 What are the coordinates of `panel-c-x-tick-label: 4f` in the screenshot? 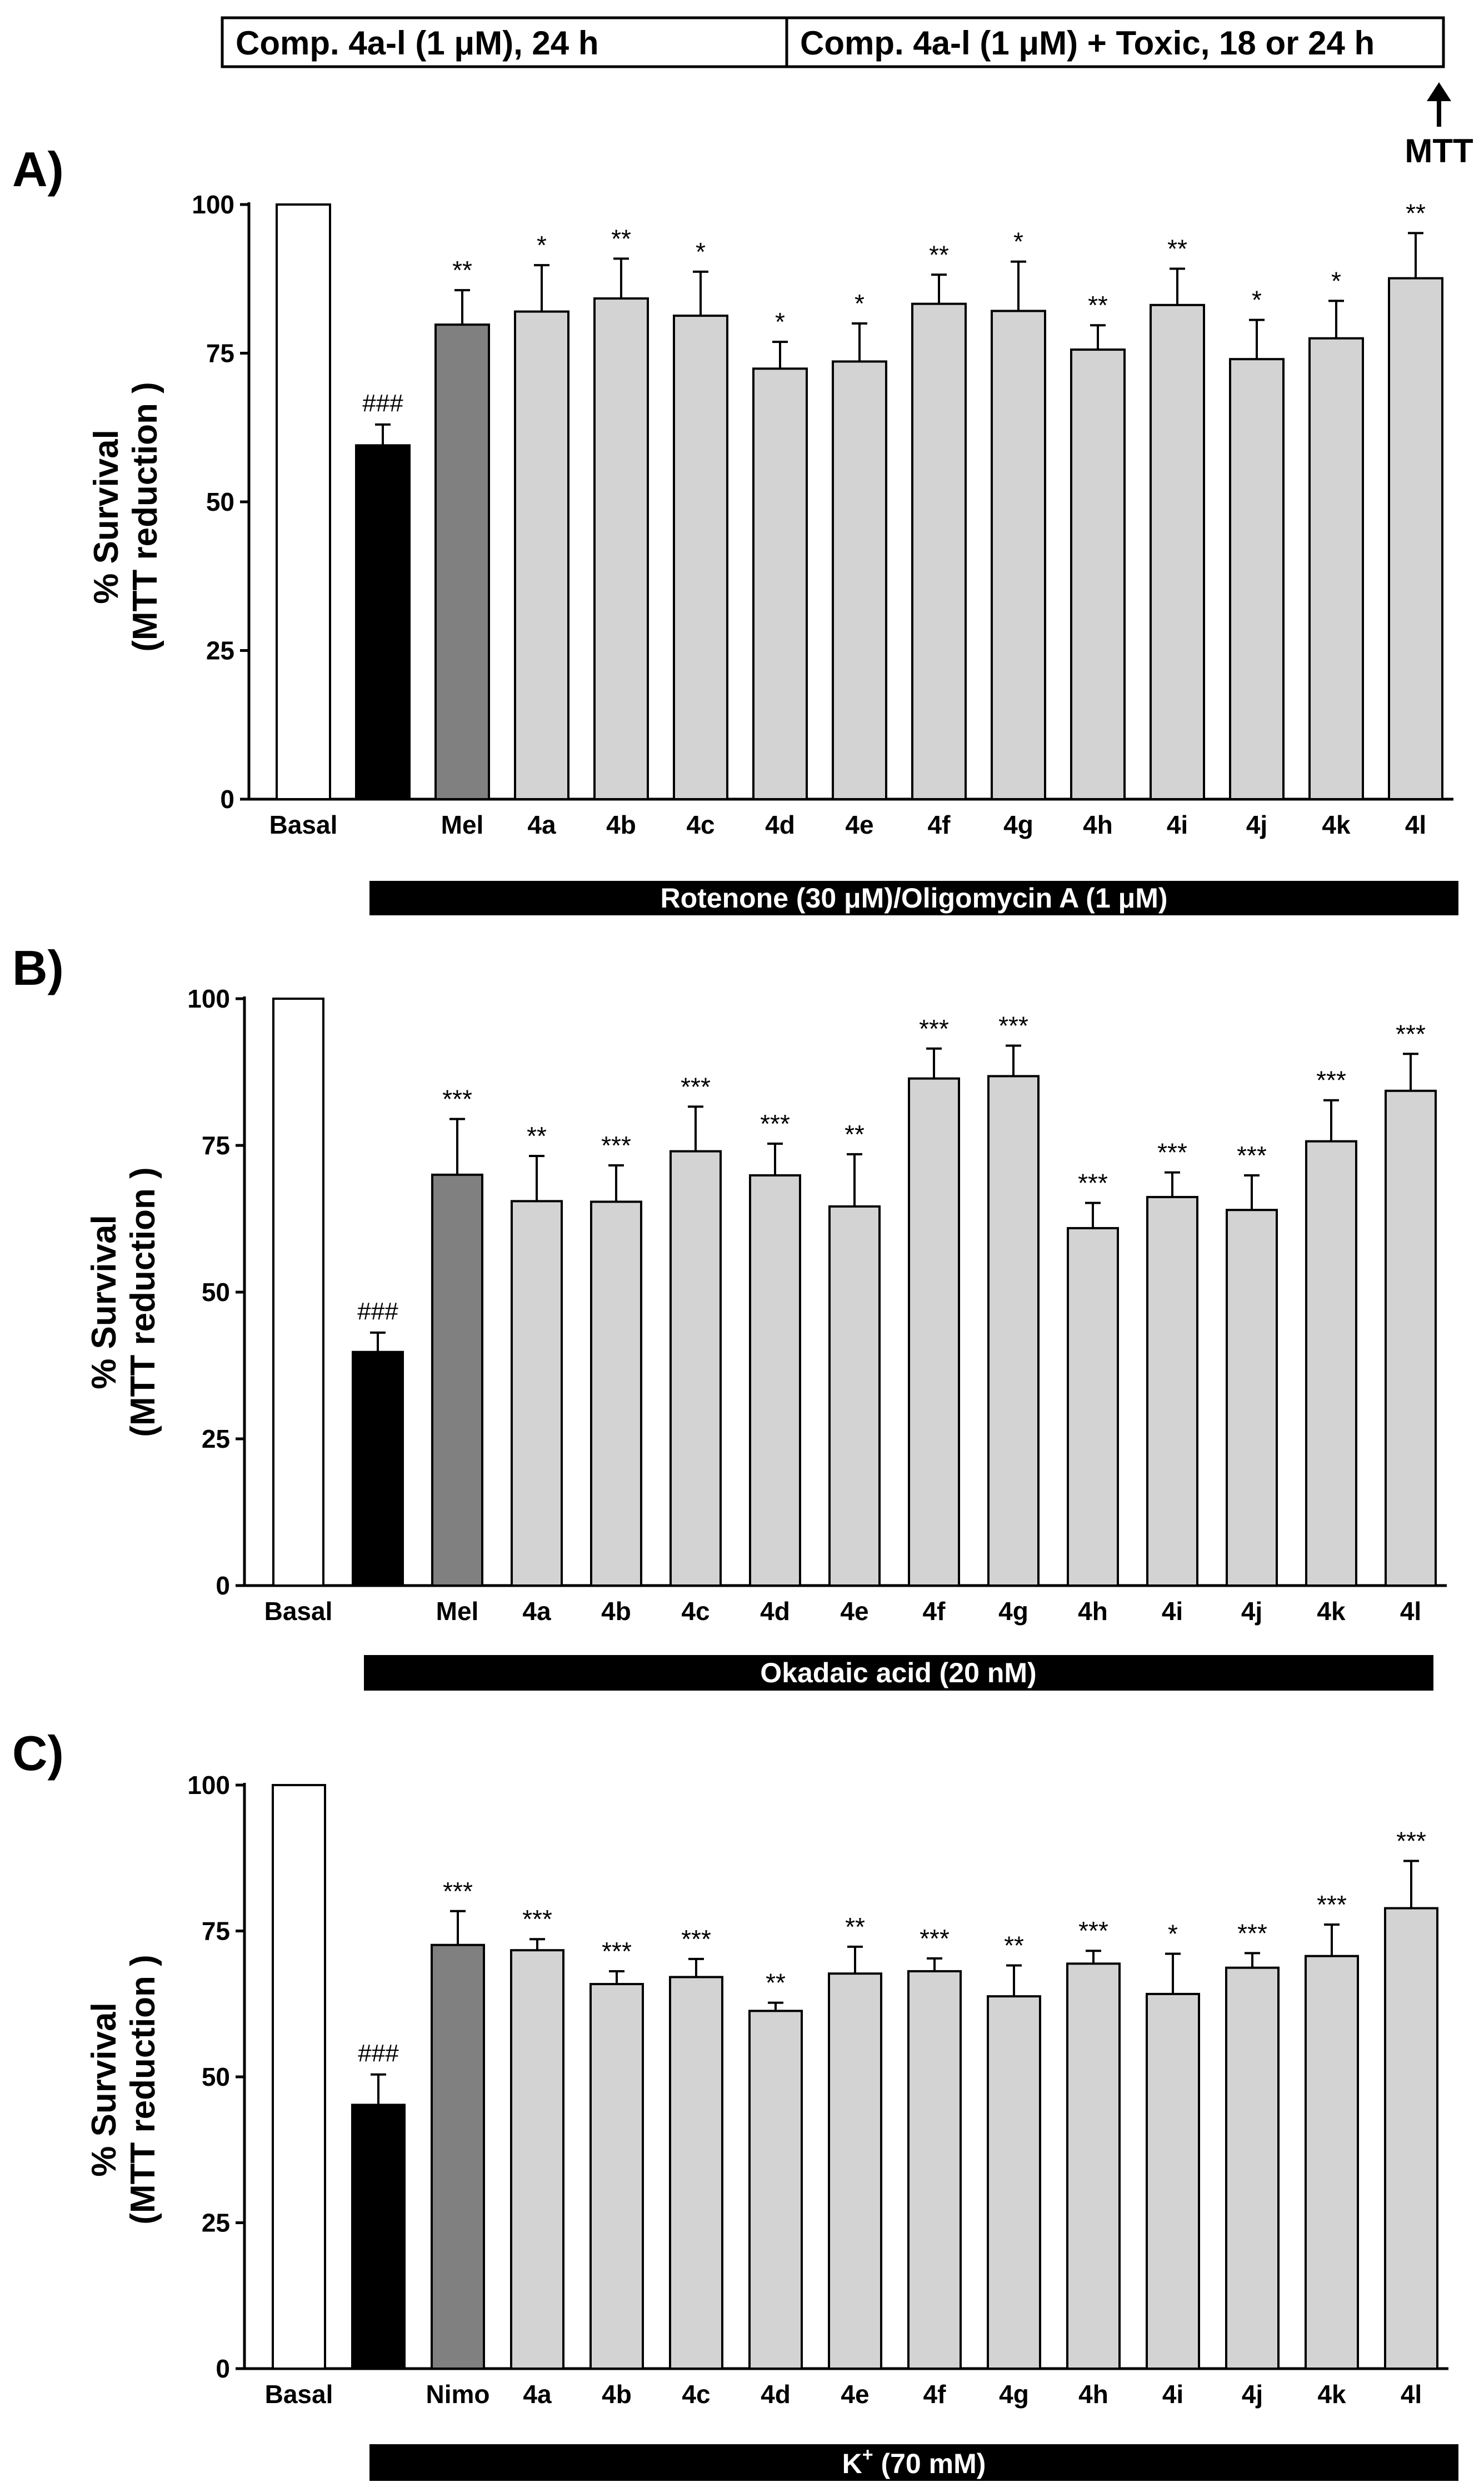 It's located at (935, 2394).